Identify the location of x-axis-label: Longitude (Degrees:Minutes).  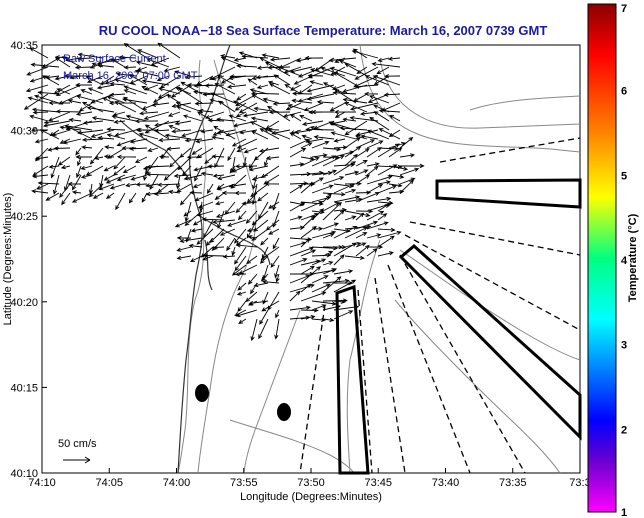
(311, 497).